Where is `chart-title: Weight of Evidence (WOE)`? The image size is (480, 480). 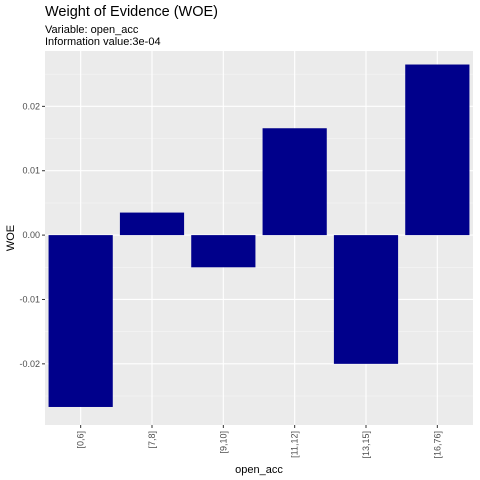
chart-title: Weight of Evidence (WOE) is located at coordinates (131, 12).